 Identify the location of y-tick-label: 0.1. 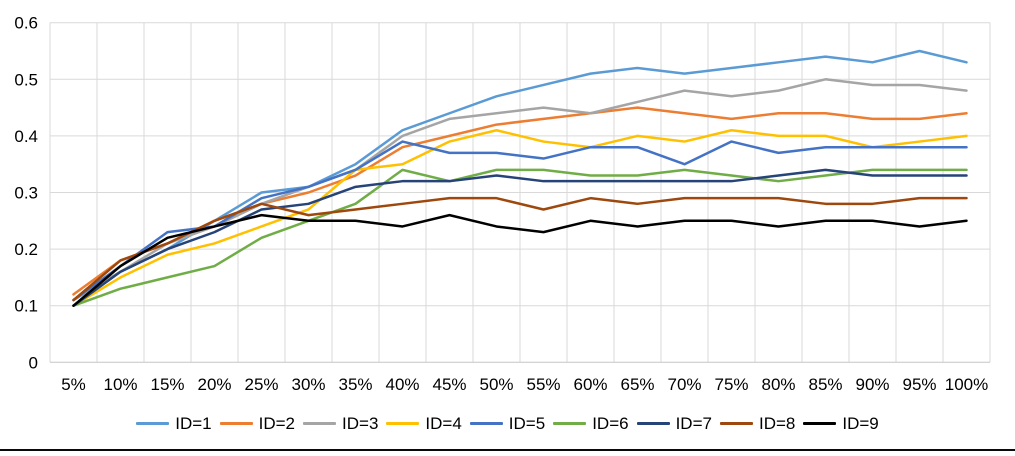
(26, 306).